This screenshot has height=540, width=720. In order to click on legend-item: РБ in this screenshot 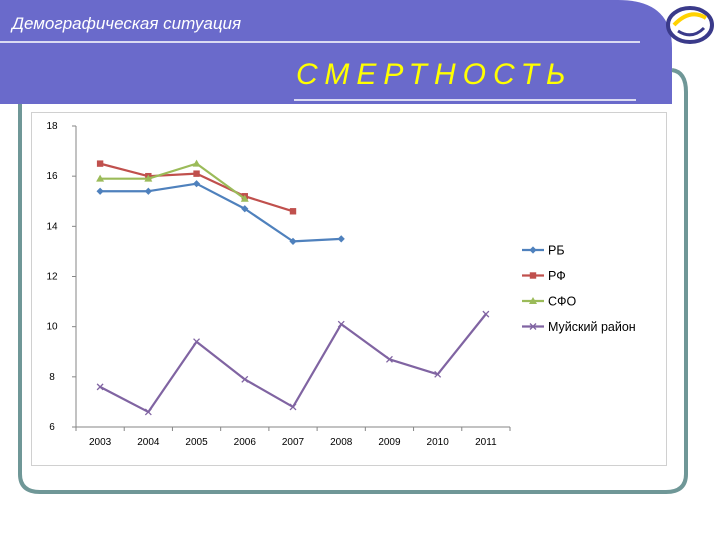, I will do `click(543, 251)`.